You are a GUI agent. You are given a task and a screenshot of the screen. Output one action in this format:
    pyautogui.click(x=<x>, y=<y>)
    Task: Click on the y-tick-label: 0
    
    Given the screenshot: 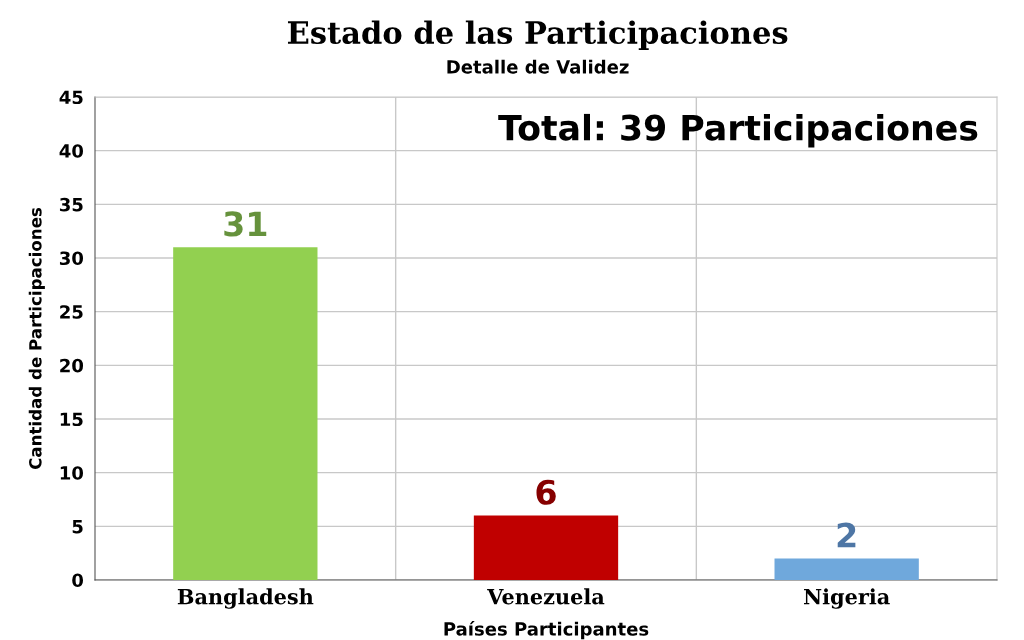 What is the action you would take?
    pyautogui.click(x=78, y=580)
    